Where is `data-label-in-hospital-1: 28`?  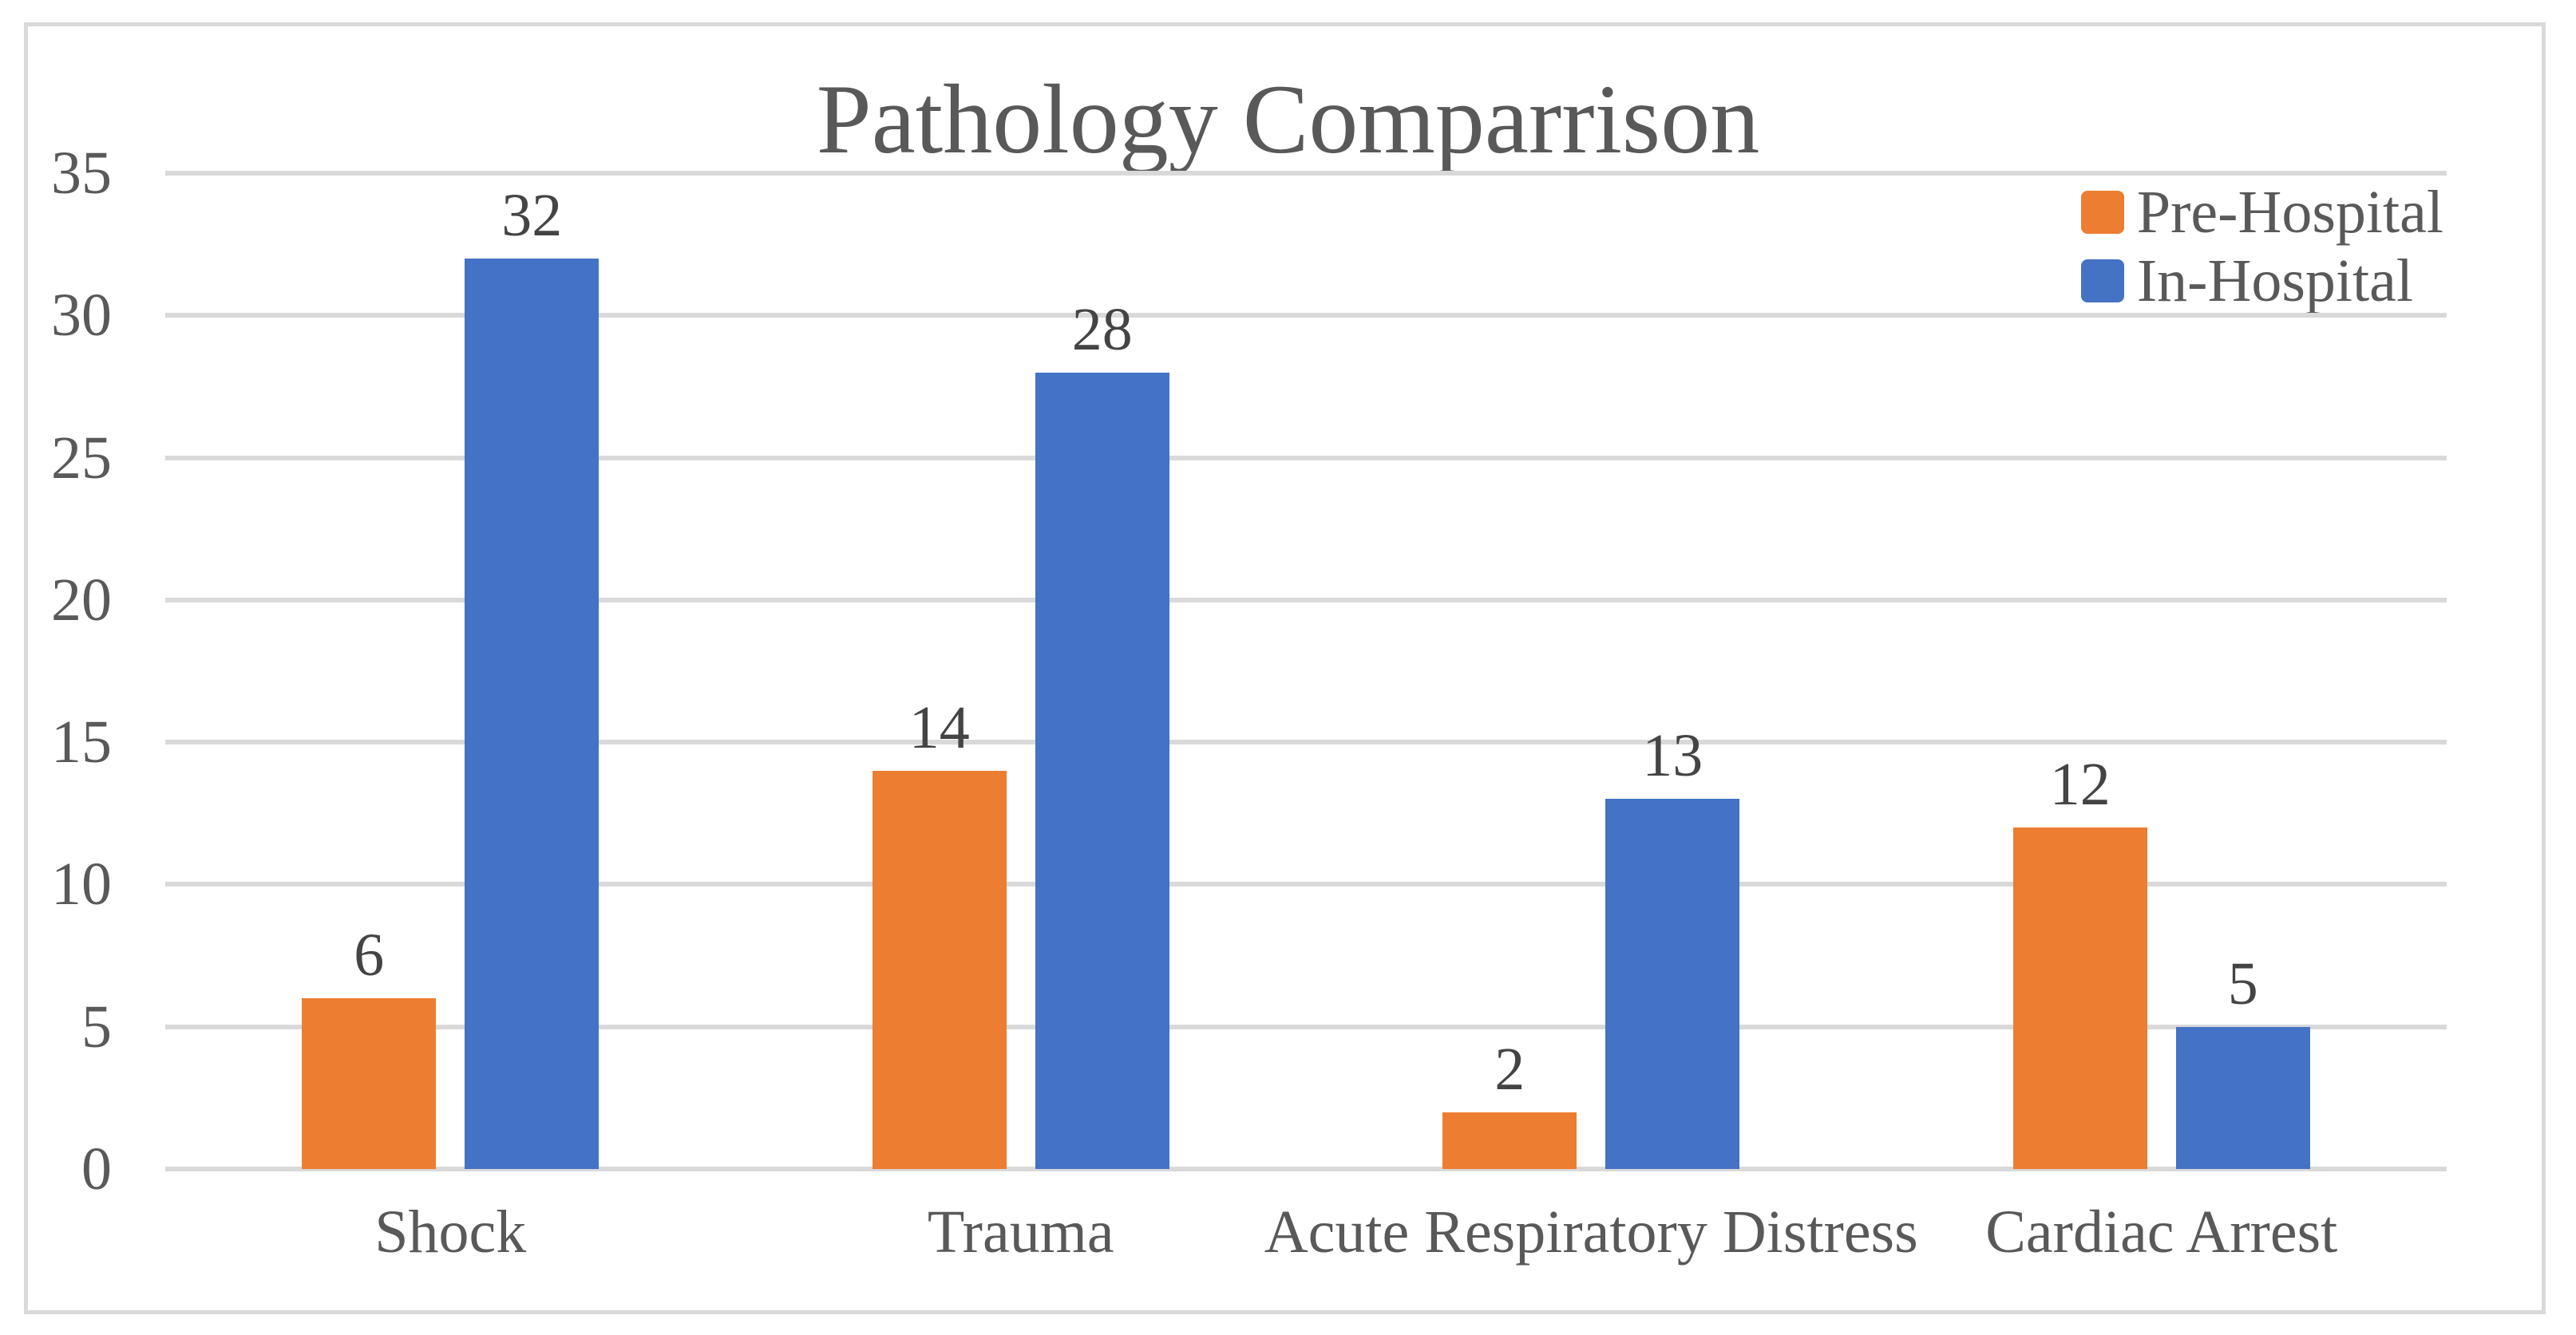 data-label-in-hospital-1: 28 is located at coordinates (1102, 329).